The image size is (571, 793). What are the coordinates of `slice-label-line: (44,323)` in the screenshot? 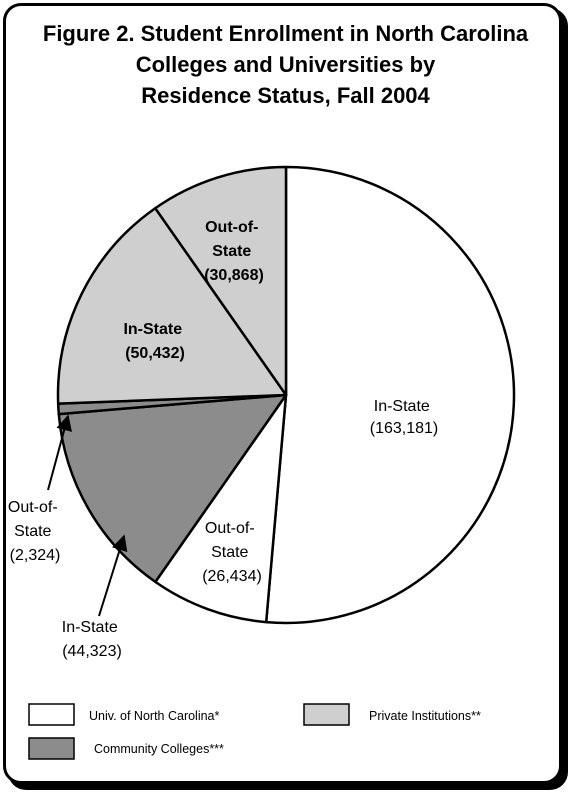 It's located at (92, 651).